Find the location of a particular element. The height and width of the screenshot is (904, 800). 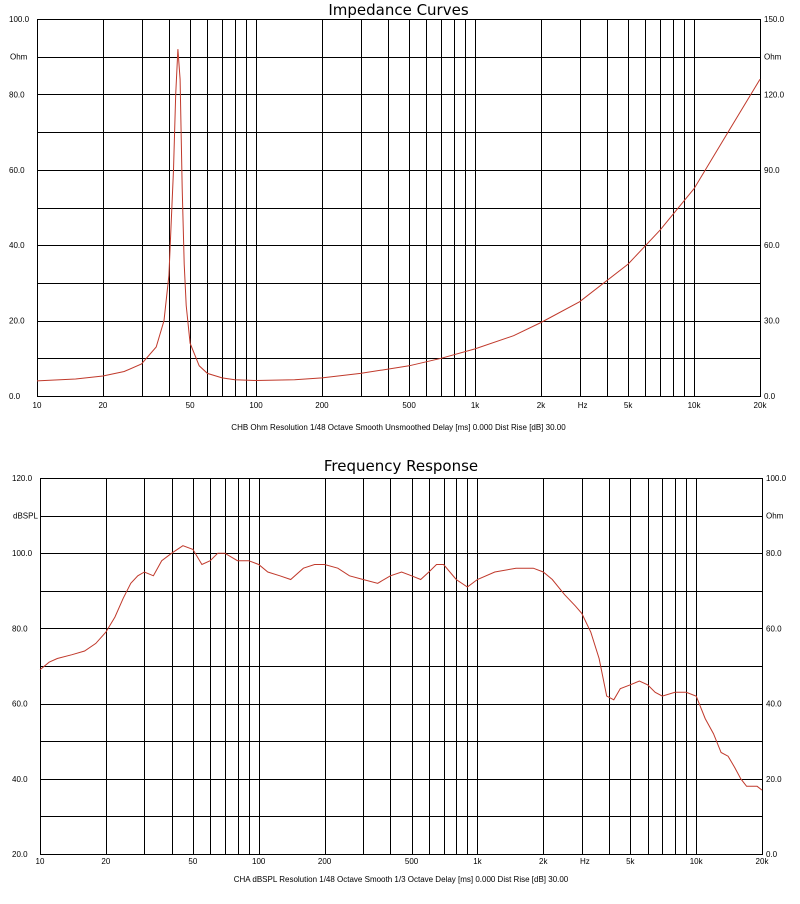

y-right-tick-label: 30.0 is located at coordinates (772, 321).